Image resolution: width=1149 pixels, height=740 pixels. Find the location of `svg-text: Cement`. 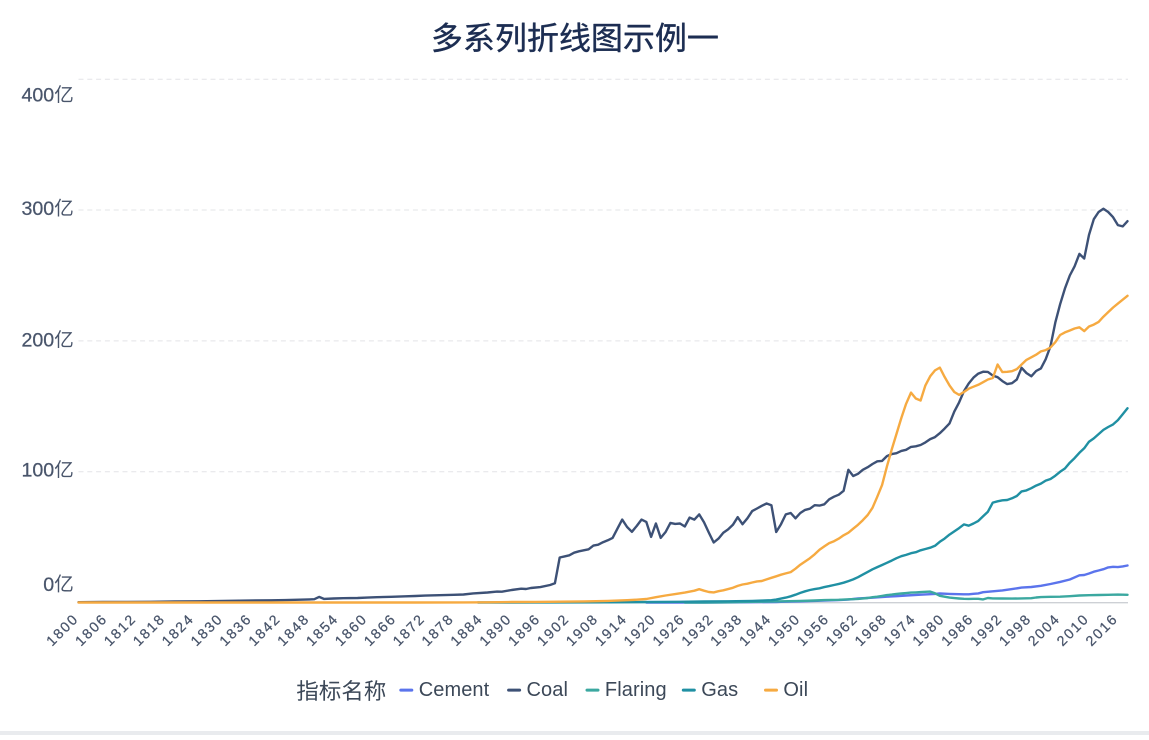

svg-text: Cement is located at coordinates (454, 690).